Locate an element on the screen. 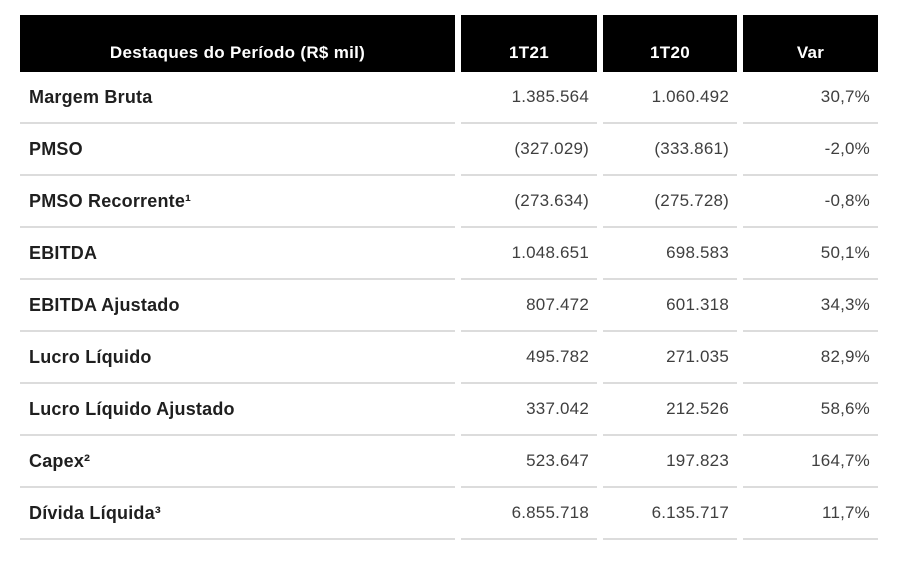 Image resolution: width=912 pixels, height=576 pixels. value-var: -0,8% is located at coordinates (810, 202).